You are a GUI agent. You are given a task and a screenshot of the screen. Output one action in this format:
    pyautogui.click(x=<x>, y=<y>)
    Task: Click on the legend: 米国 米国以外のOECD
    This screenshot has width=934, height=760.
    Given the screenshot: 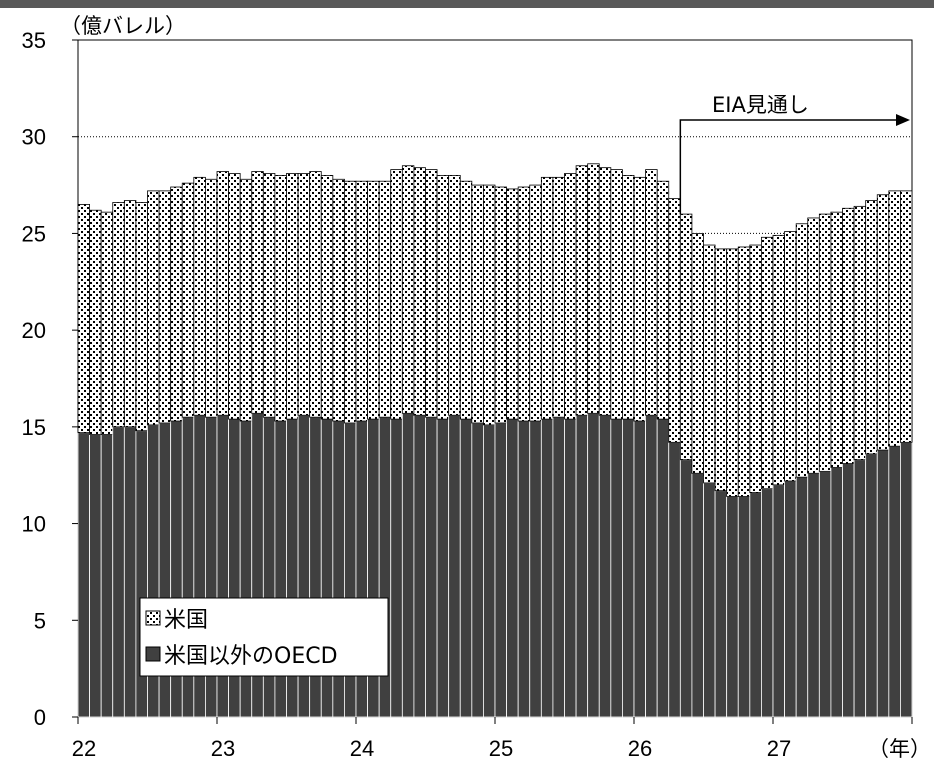 What is the action you would take?
    pyautogui.click(x=264, y=637)
    